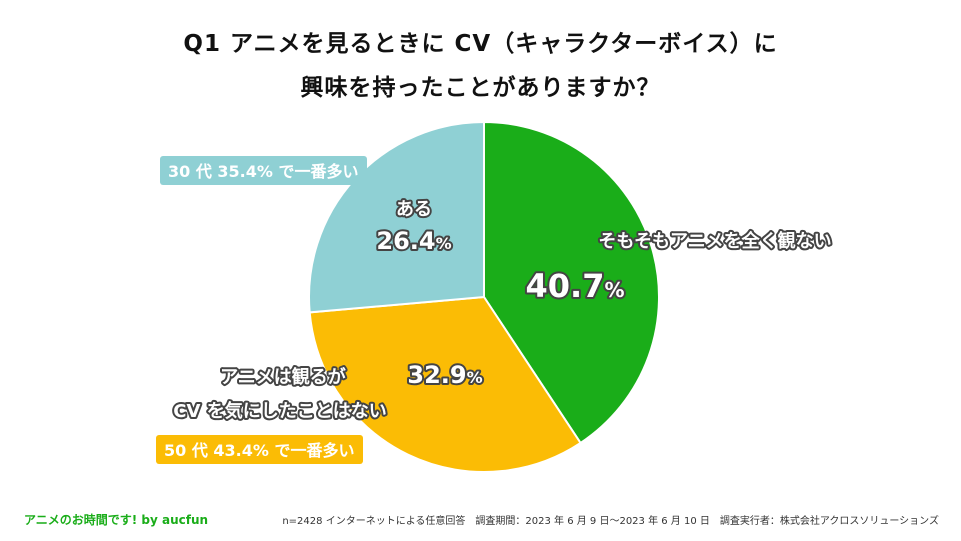 Image resolution: width=961 pixels, height=541 pixels. Describe the element at coordinates (405, 241) in the screenshot. I see `slice-value-number: 26.4` at that location.